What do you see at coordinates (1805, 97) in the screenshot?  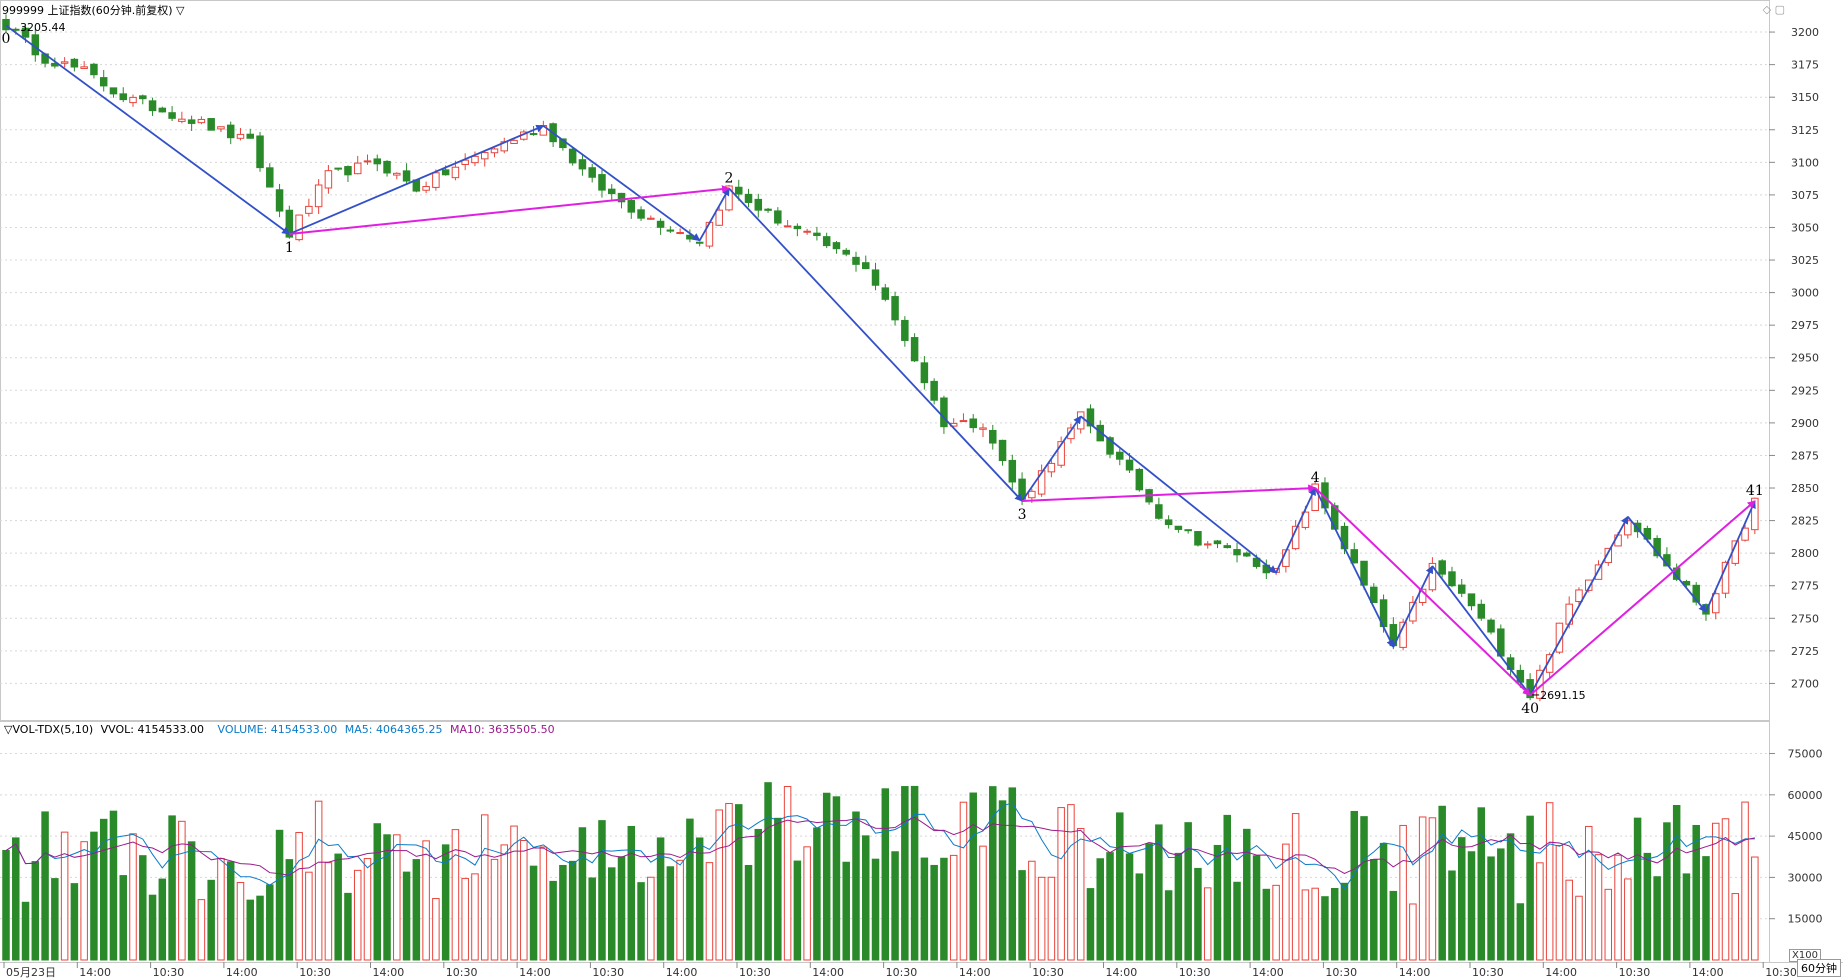 I see `price-tick-label: 3150` at bounding box center [1805, 97].